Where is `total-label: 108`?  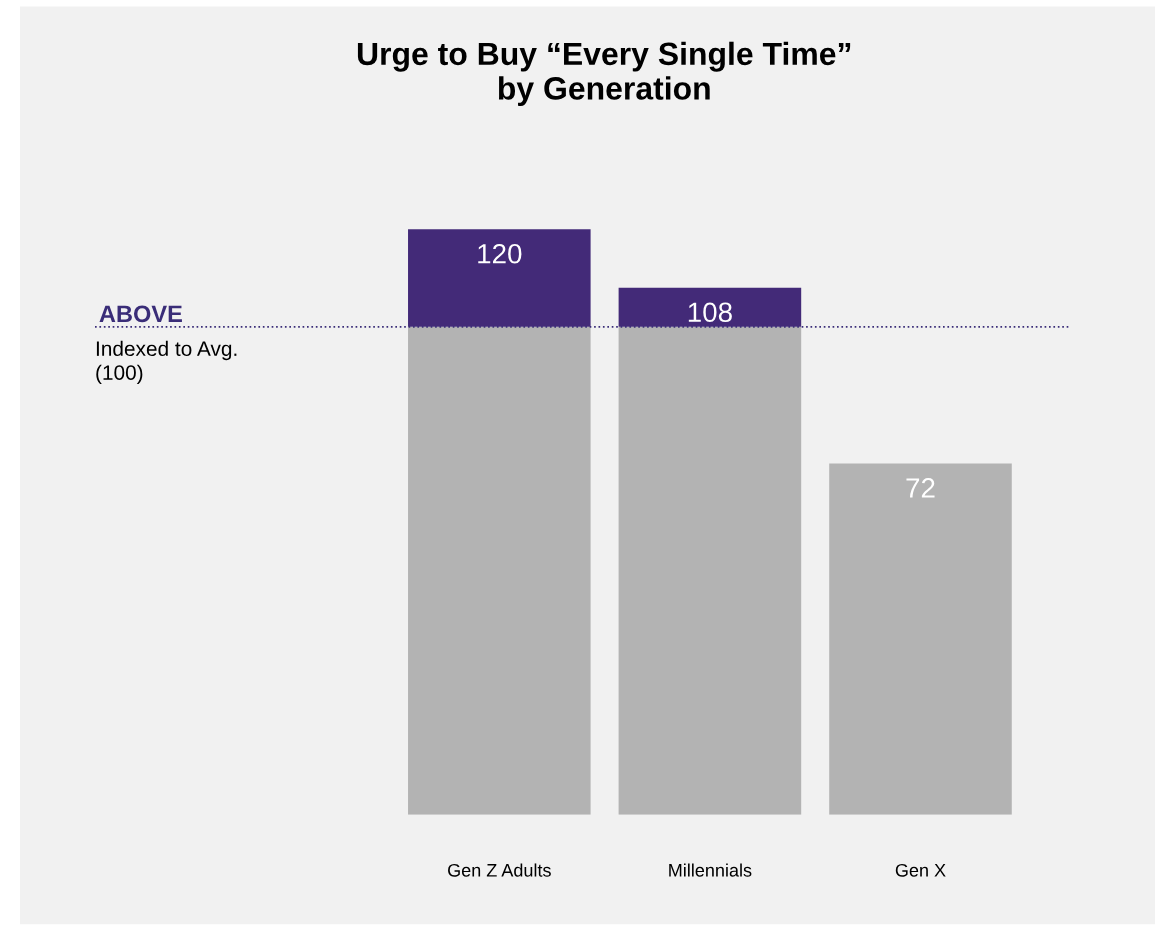 total-label: 108 is located at coordinates (710, 312).